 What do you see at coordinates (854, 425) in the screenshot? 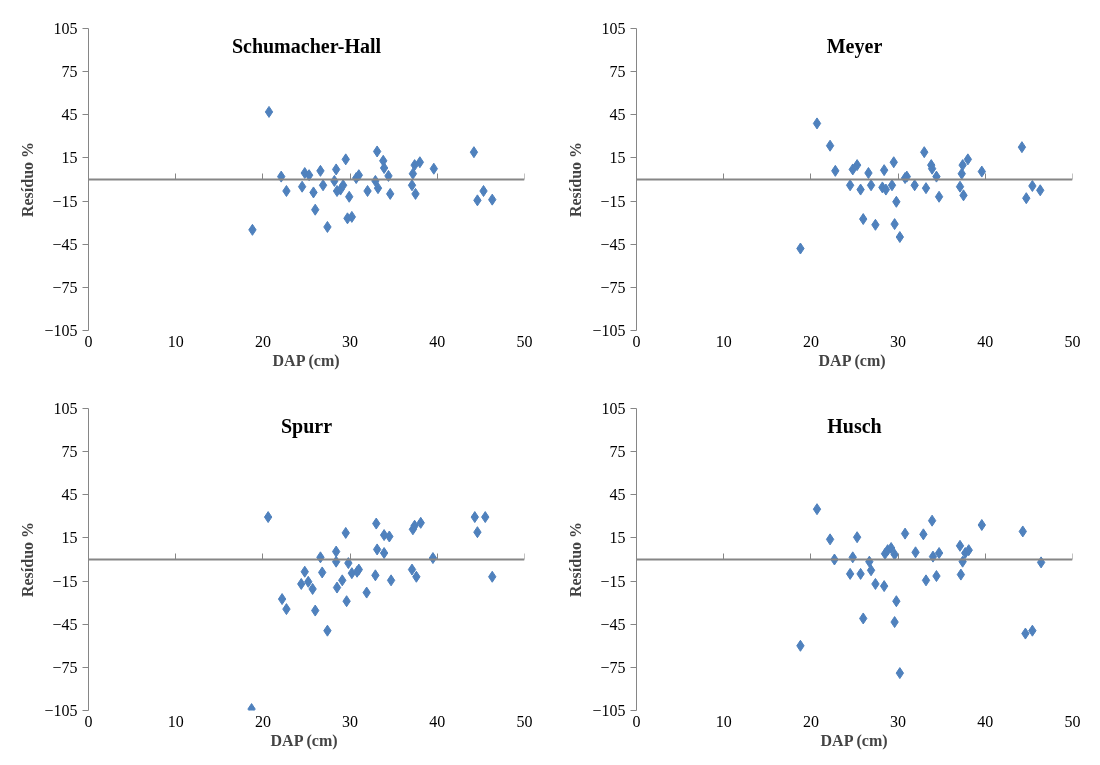
I see `chart-title: Husch` at bounding box center [854, 425].